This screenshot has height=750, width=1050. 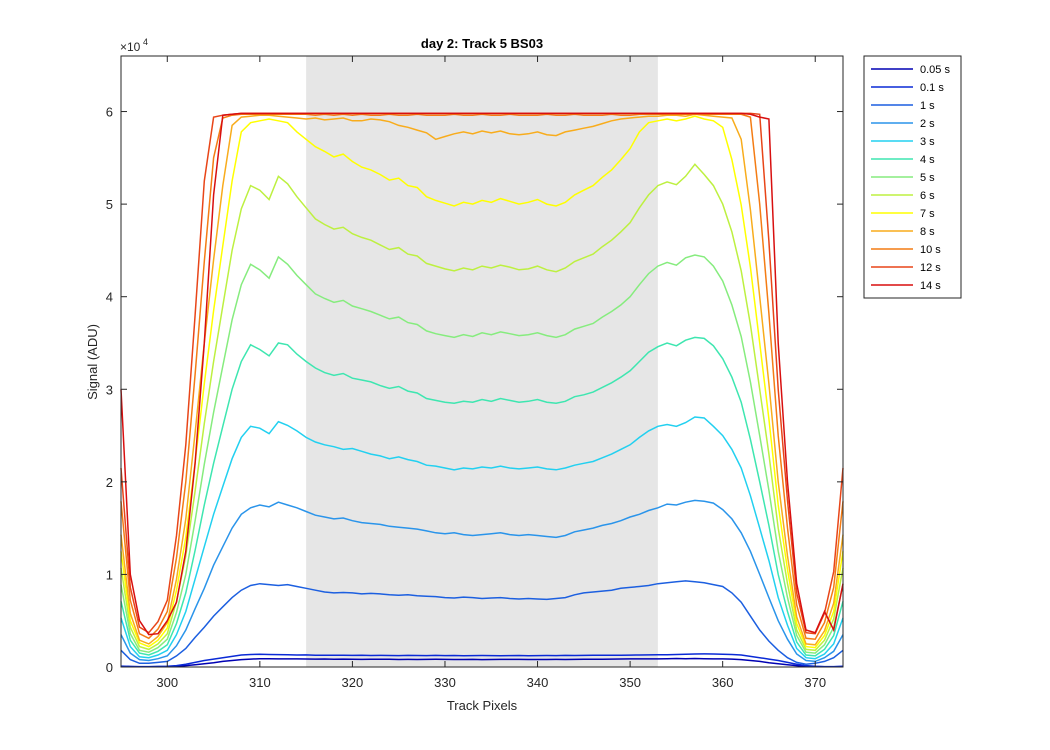 What do you see at coordinates (723, 682) in the screenshot?
I see `x-tick-label: 360` at bounding box center [723, 682].